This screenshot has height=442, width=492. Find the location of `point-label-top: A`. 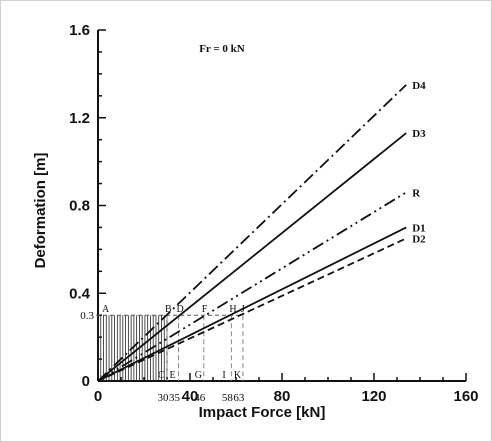

point-label-top: A is located at coordinates (106, 309).